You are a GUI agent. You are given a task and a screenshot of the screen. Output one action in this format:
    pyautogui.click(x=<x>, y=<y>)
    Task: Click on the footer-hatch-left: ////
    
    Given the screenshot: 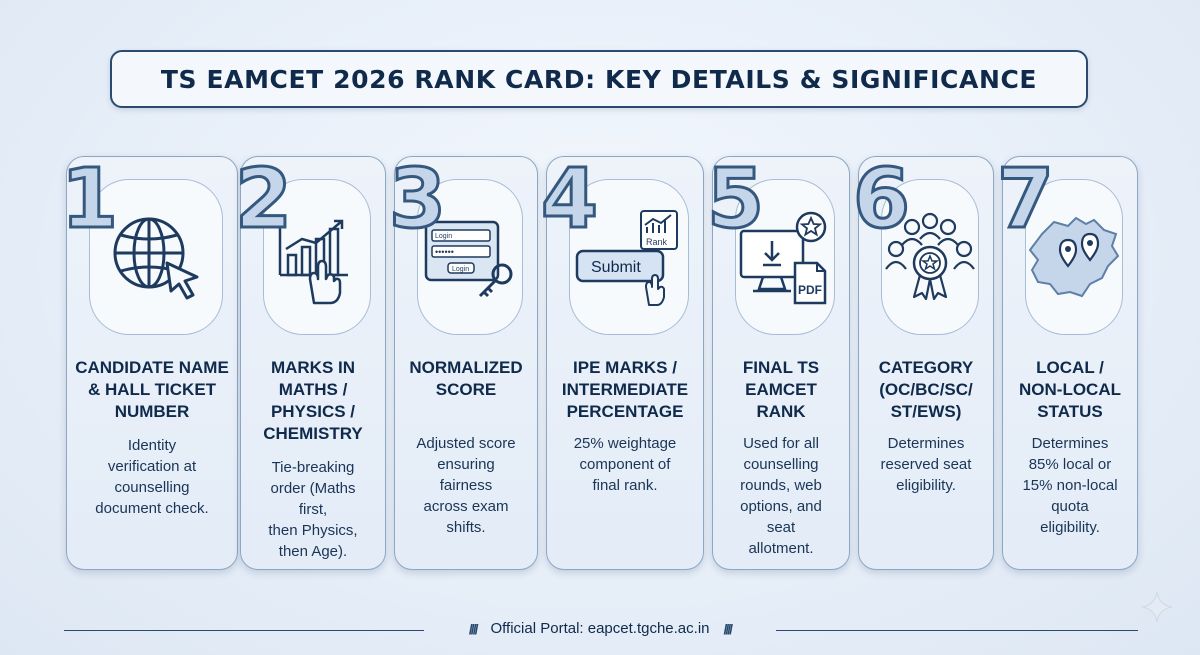 What is the action you would take?
    pyautogui.click(x=473, y=628)
    